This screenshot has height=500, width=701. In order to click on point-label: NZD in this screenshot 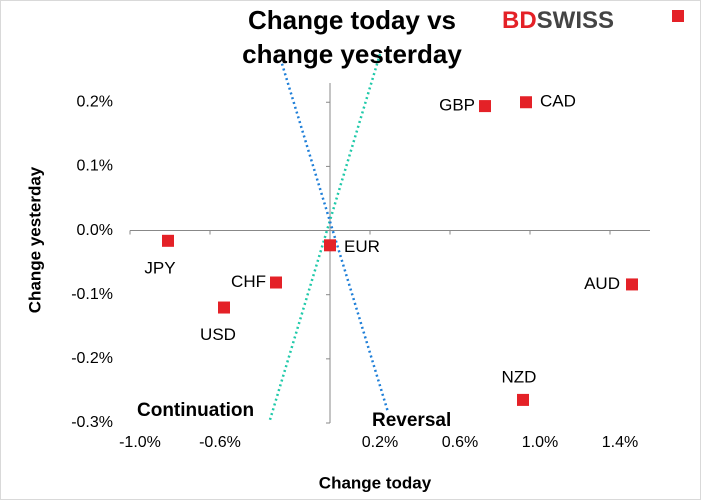, I will do `click(519, 376)`.